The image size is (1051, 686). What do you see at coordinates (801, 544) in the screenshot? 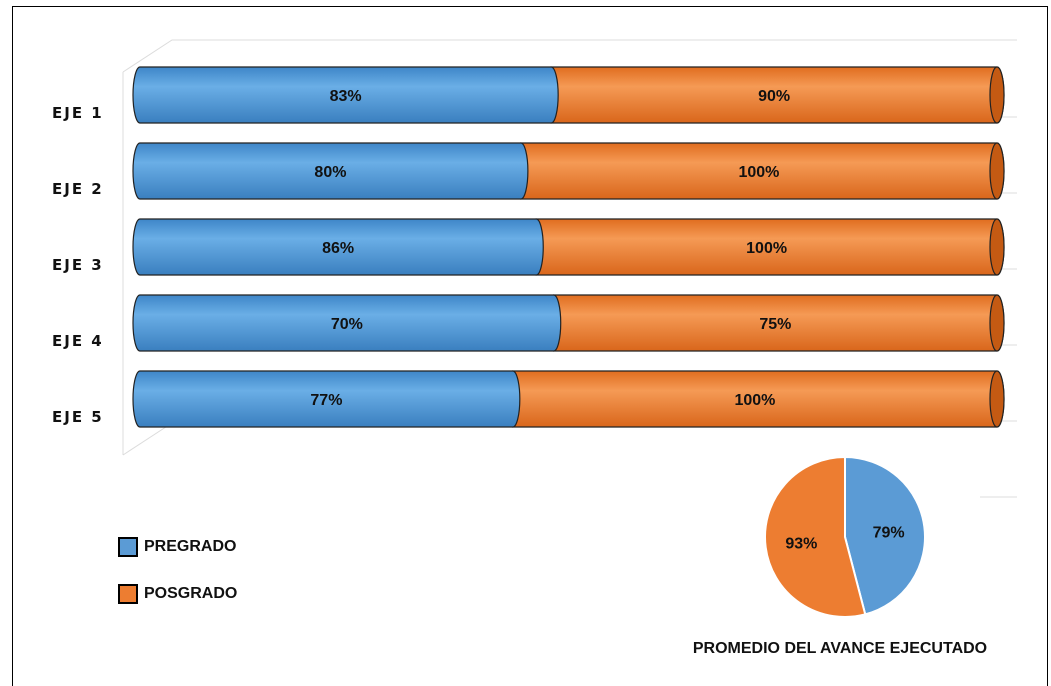
I see `pie-label-posgrado: 93%` at bounding box center [801, 544].